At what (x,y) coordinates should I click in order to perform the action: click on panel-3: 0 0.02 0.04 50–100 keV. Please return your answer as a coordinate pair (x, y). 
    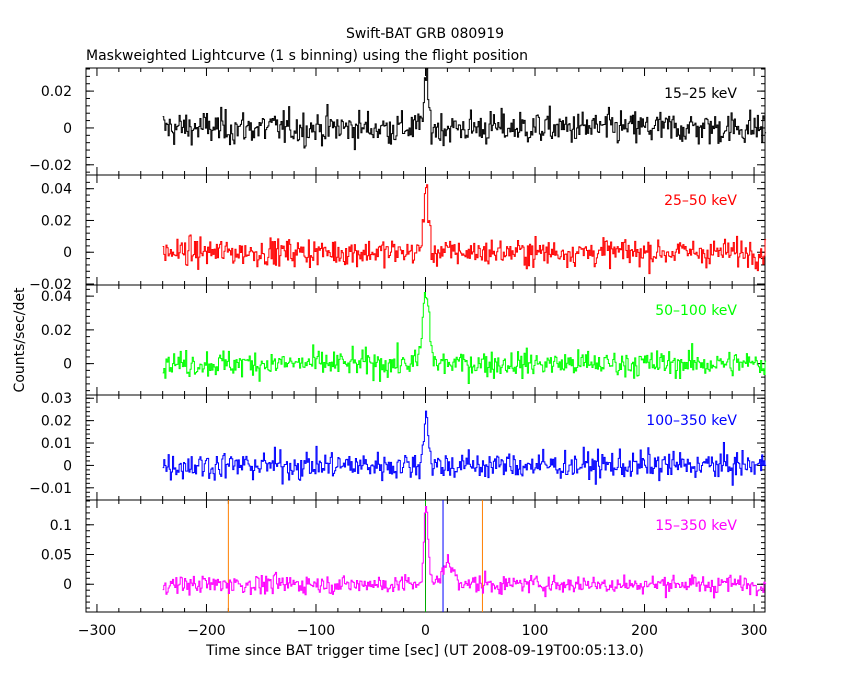
    Looking at the image, I should click on (404, 340).